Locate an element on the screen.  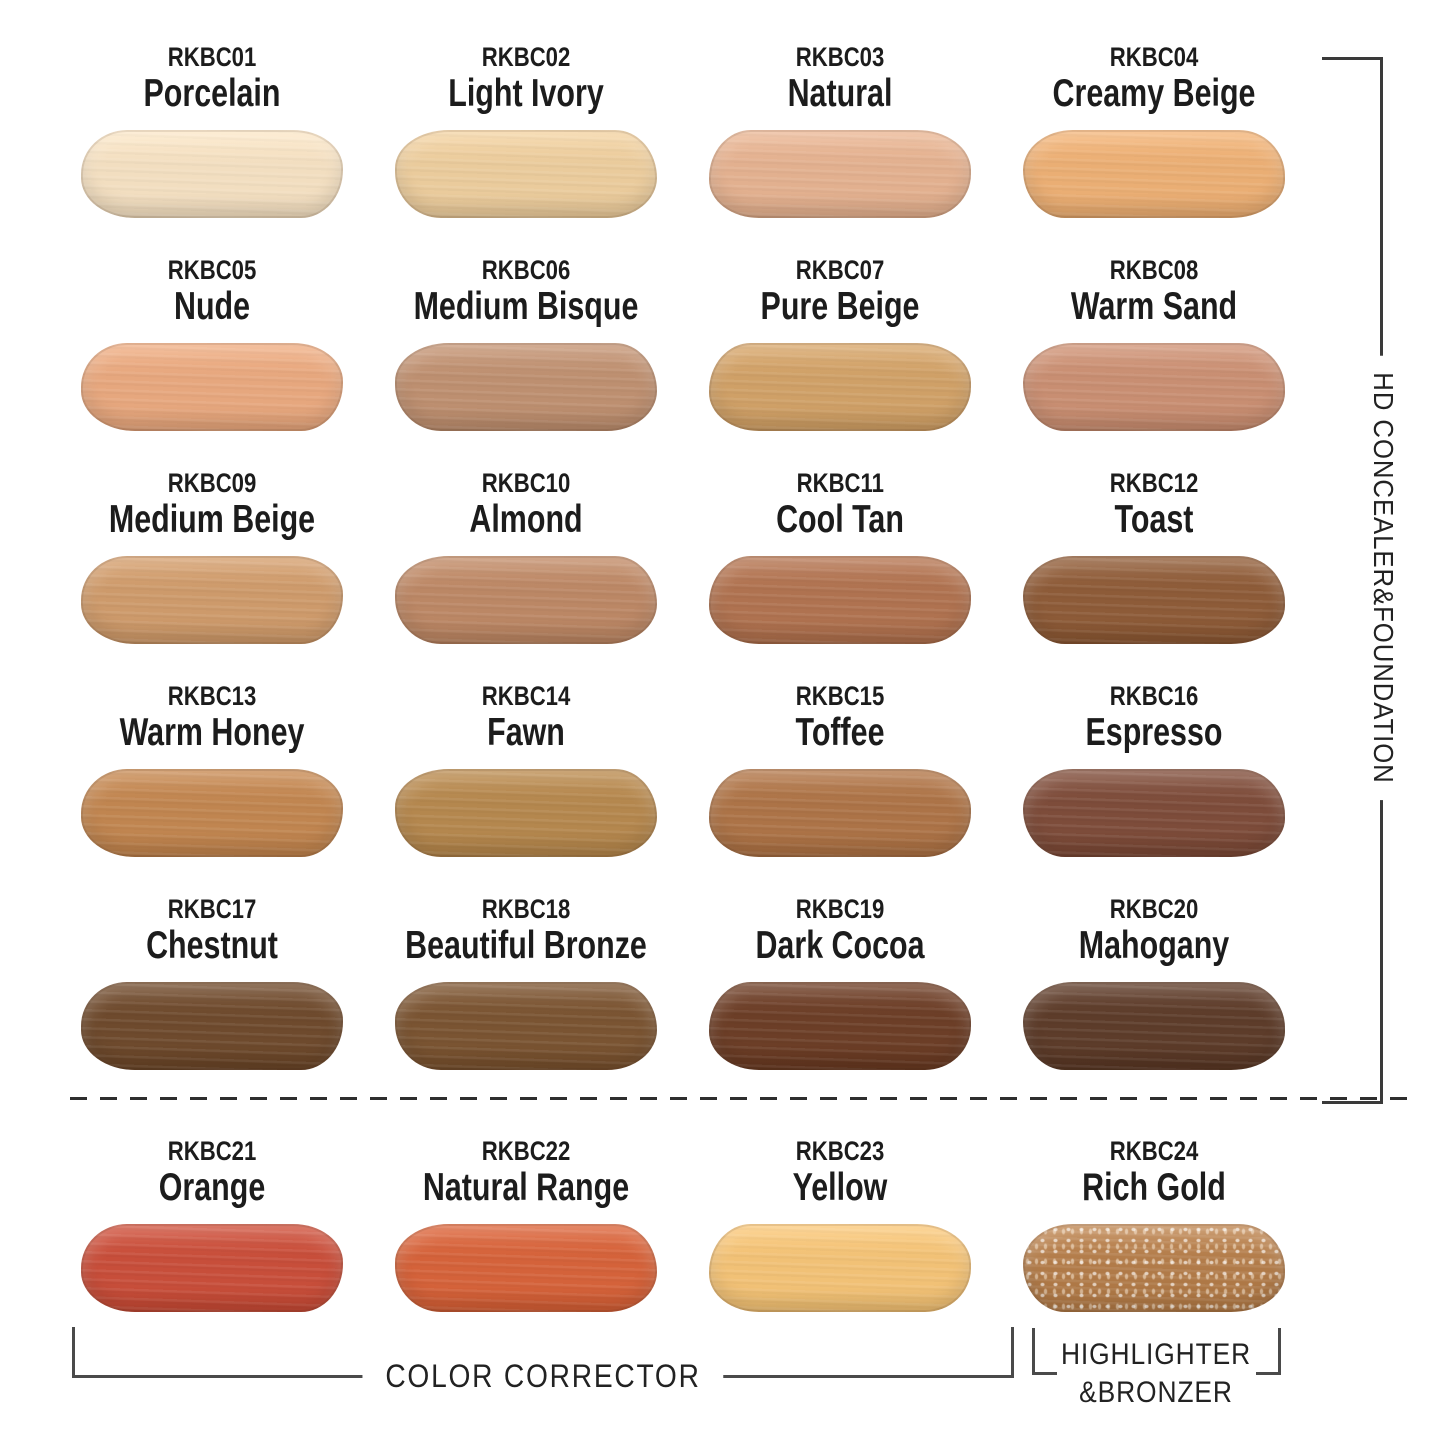
shade-name: Cool Tan is located at coordinates (840, 520).